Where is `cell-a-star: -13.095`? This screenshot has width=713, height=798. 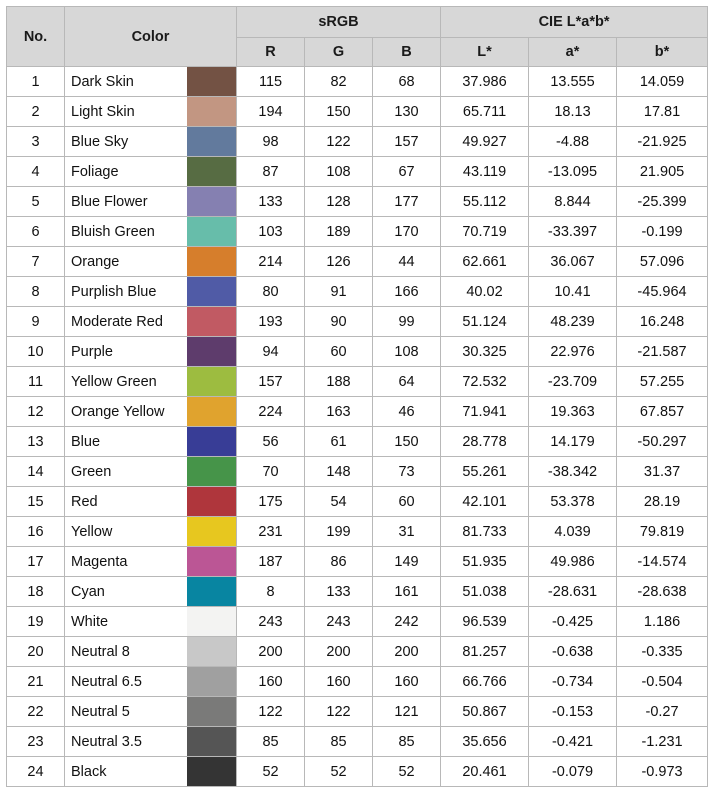
cell-a-star: -13.095 is located at coordinates (573, 171).